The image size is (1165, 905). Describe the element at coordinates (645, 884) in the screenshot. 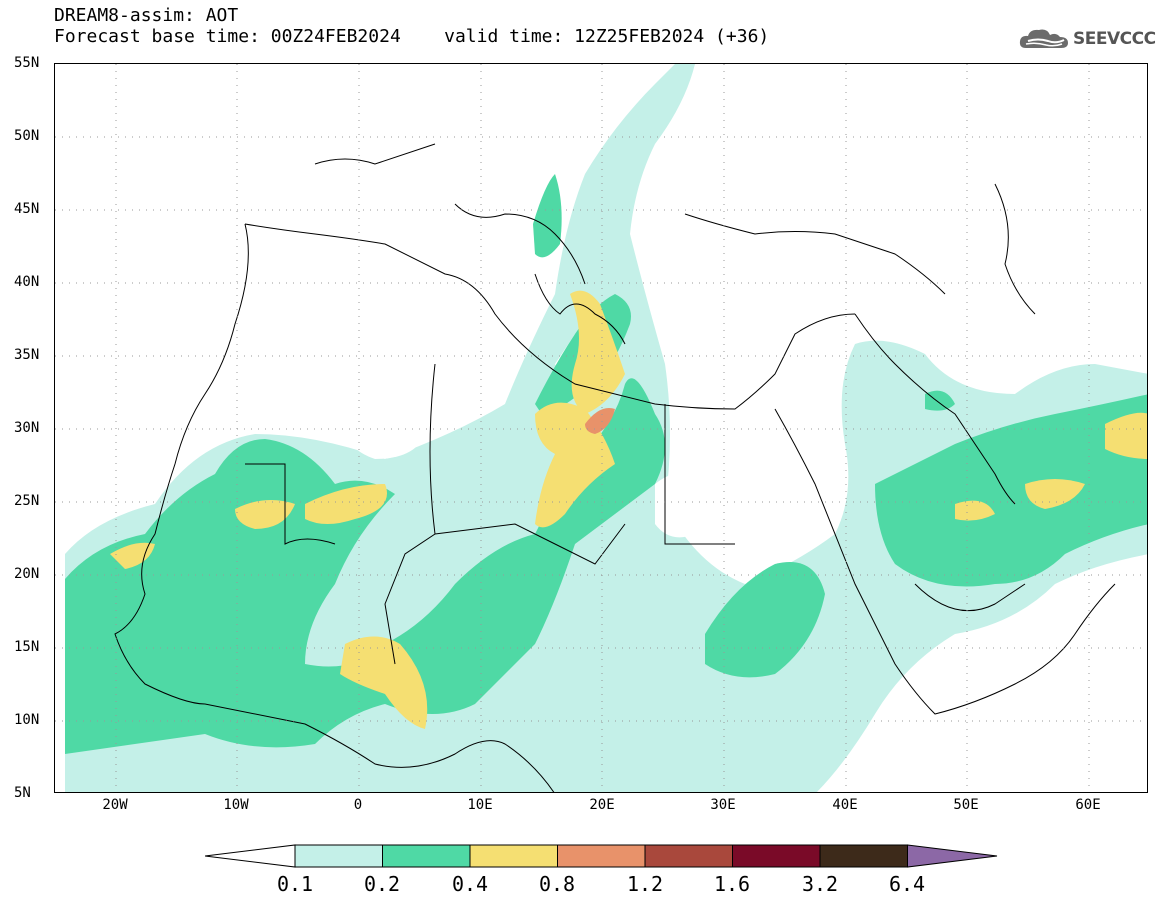

I see `colorbar-label-1.2: 1.2` at that location.